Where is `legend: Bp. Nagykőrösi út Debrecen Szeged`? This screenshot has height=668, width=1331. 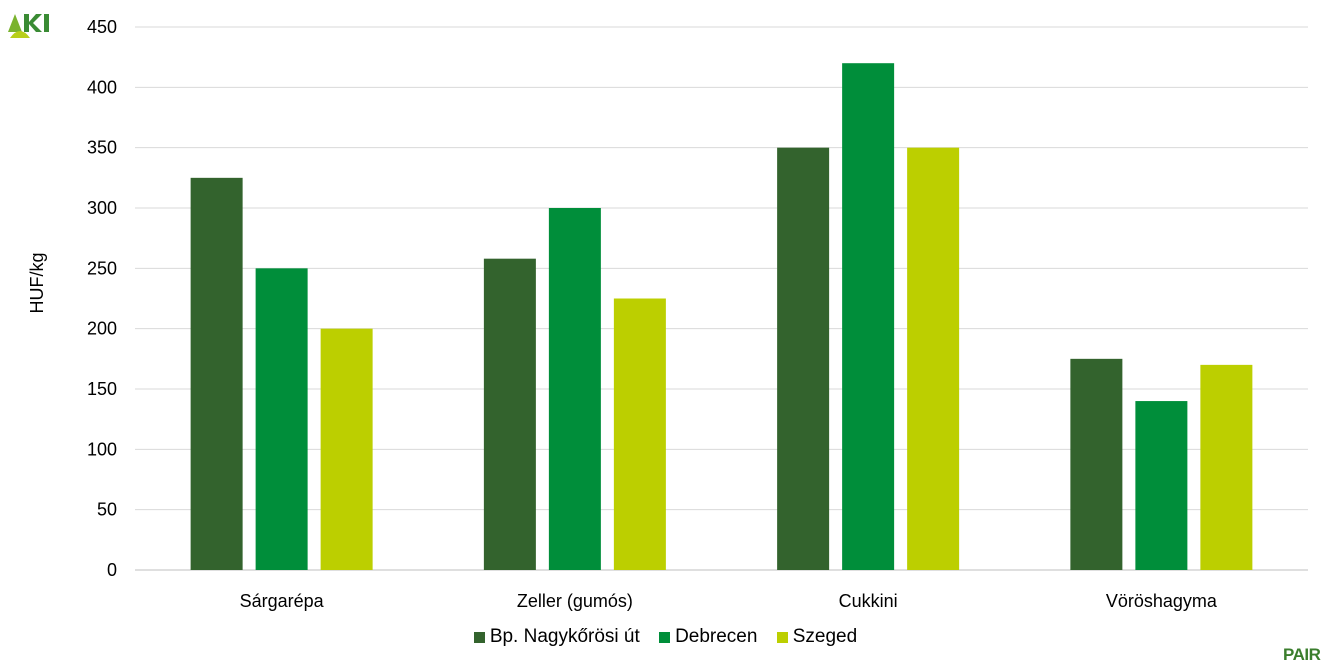 legend: Bp. Nagykőrösi út Debrecen Szeged is located at coordinates (665, 637).